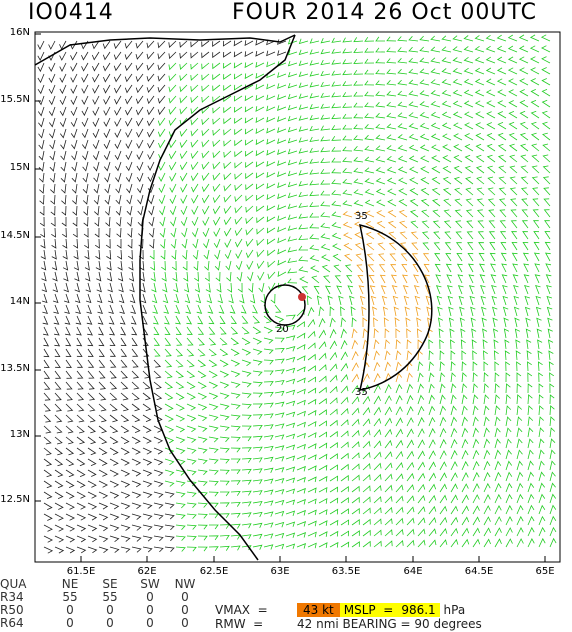 The image size is (572, 632). Describe the element at coordinates (361, 216) in the screenshot. I see `contour-label-35-top: 35` at that location.